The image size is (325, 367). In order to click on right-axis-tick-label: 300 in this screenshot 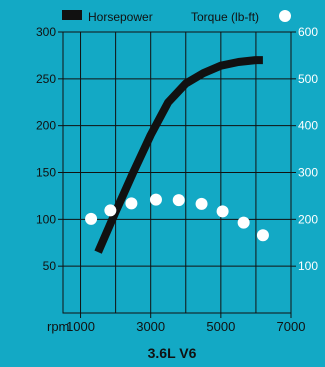, I will do `click(308, 173)`.